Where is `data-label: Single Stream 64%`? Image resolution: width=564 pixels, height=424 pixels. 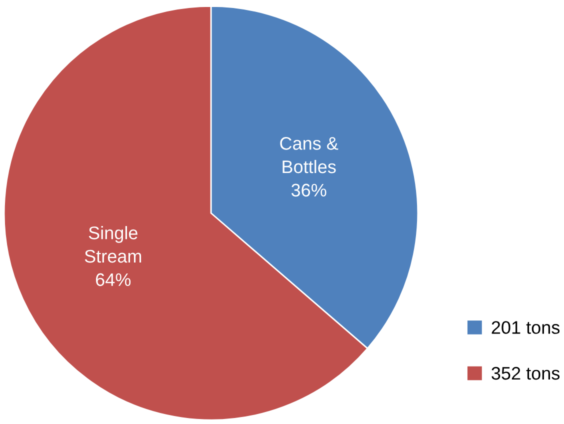 data-label: Single Stream 64% is located at coordinates (113, 256).